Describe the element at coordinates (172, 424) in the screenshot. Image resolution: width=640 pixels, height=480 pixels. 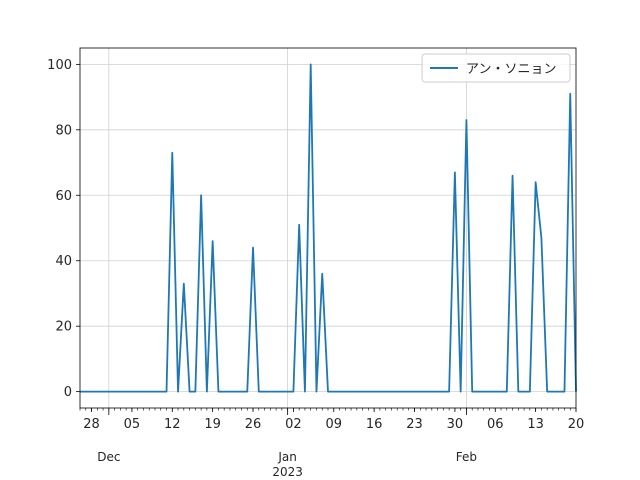
I see `x-tick-label: 12` at that location.